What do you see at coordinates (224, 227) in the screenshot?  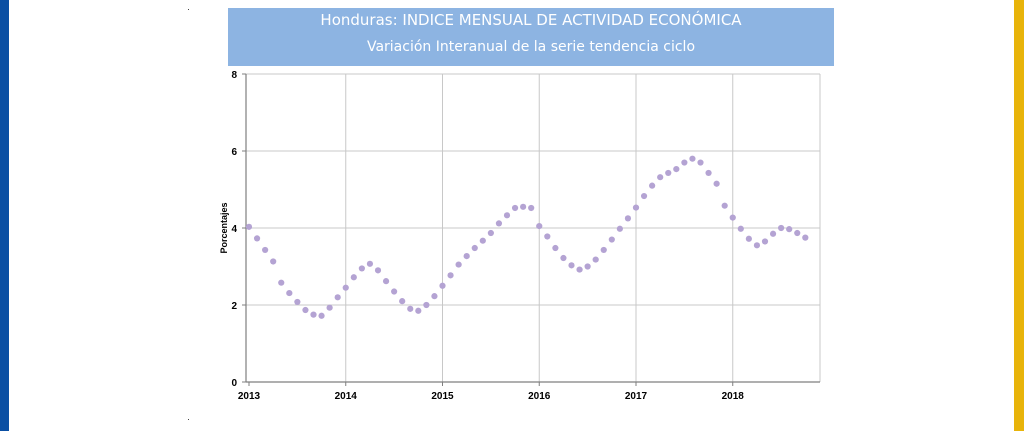 I see `y-axis-label: Porcentajes` at bounding box center [224, 227].